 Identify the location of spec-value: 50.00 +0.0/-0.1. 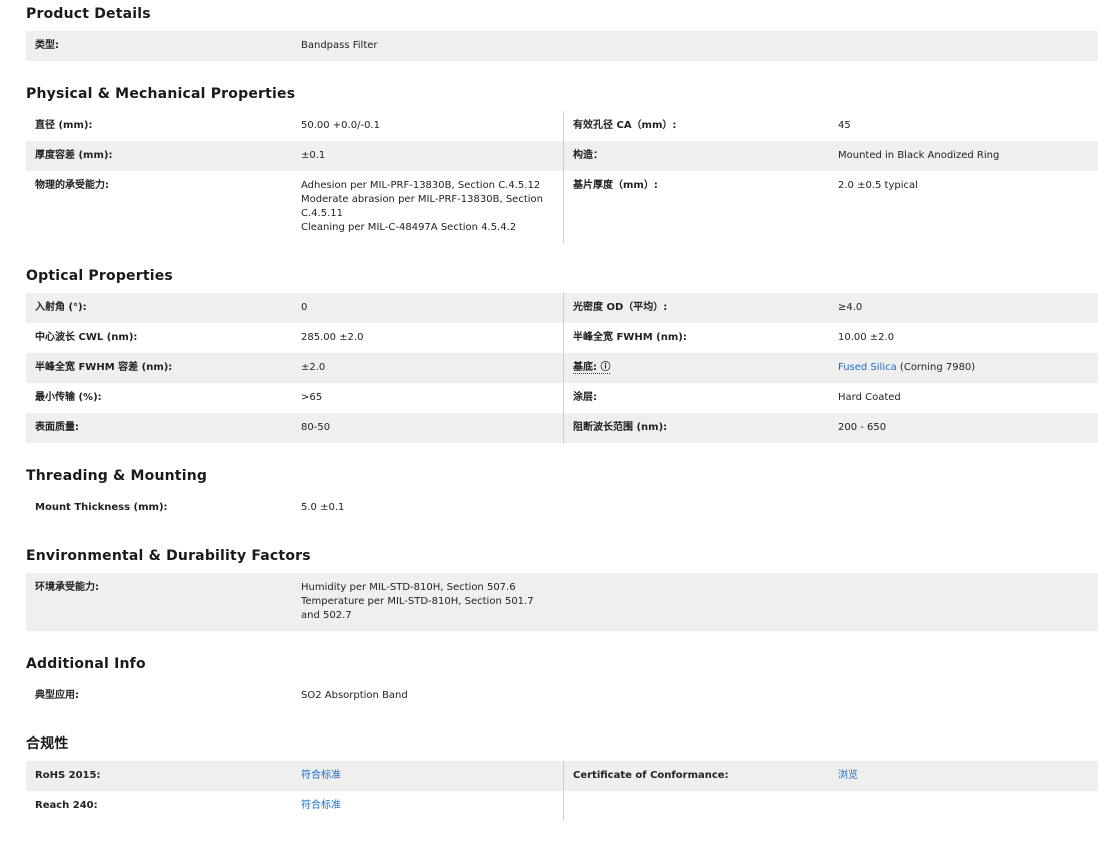
(340, 125).